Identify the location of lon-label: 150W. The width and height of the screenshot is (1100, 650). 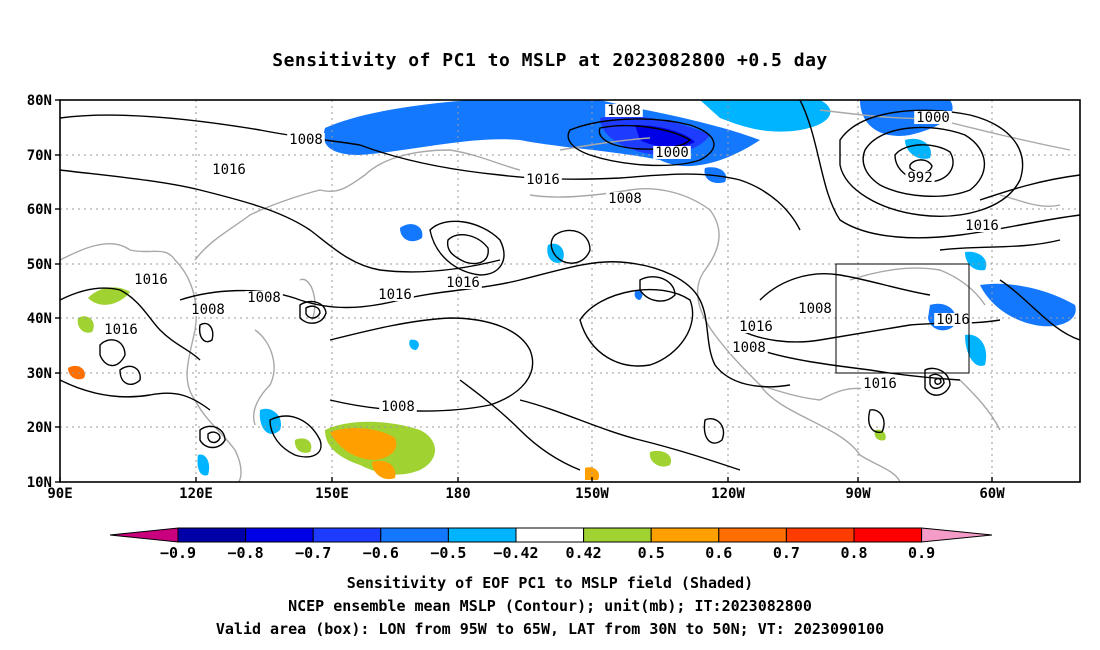
(592, 494).